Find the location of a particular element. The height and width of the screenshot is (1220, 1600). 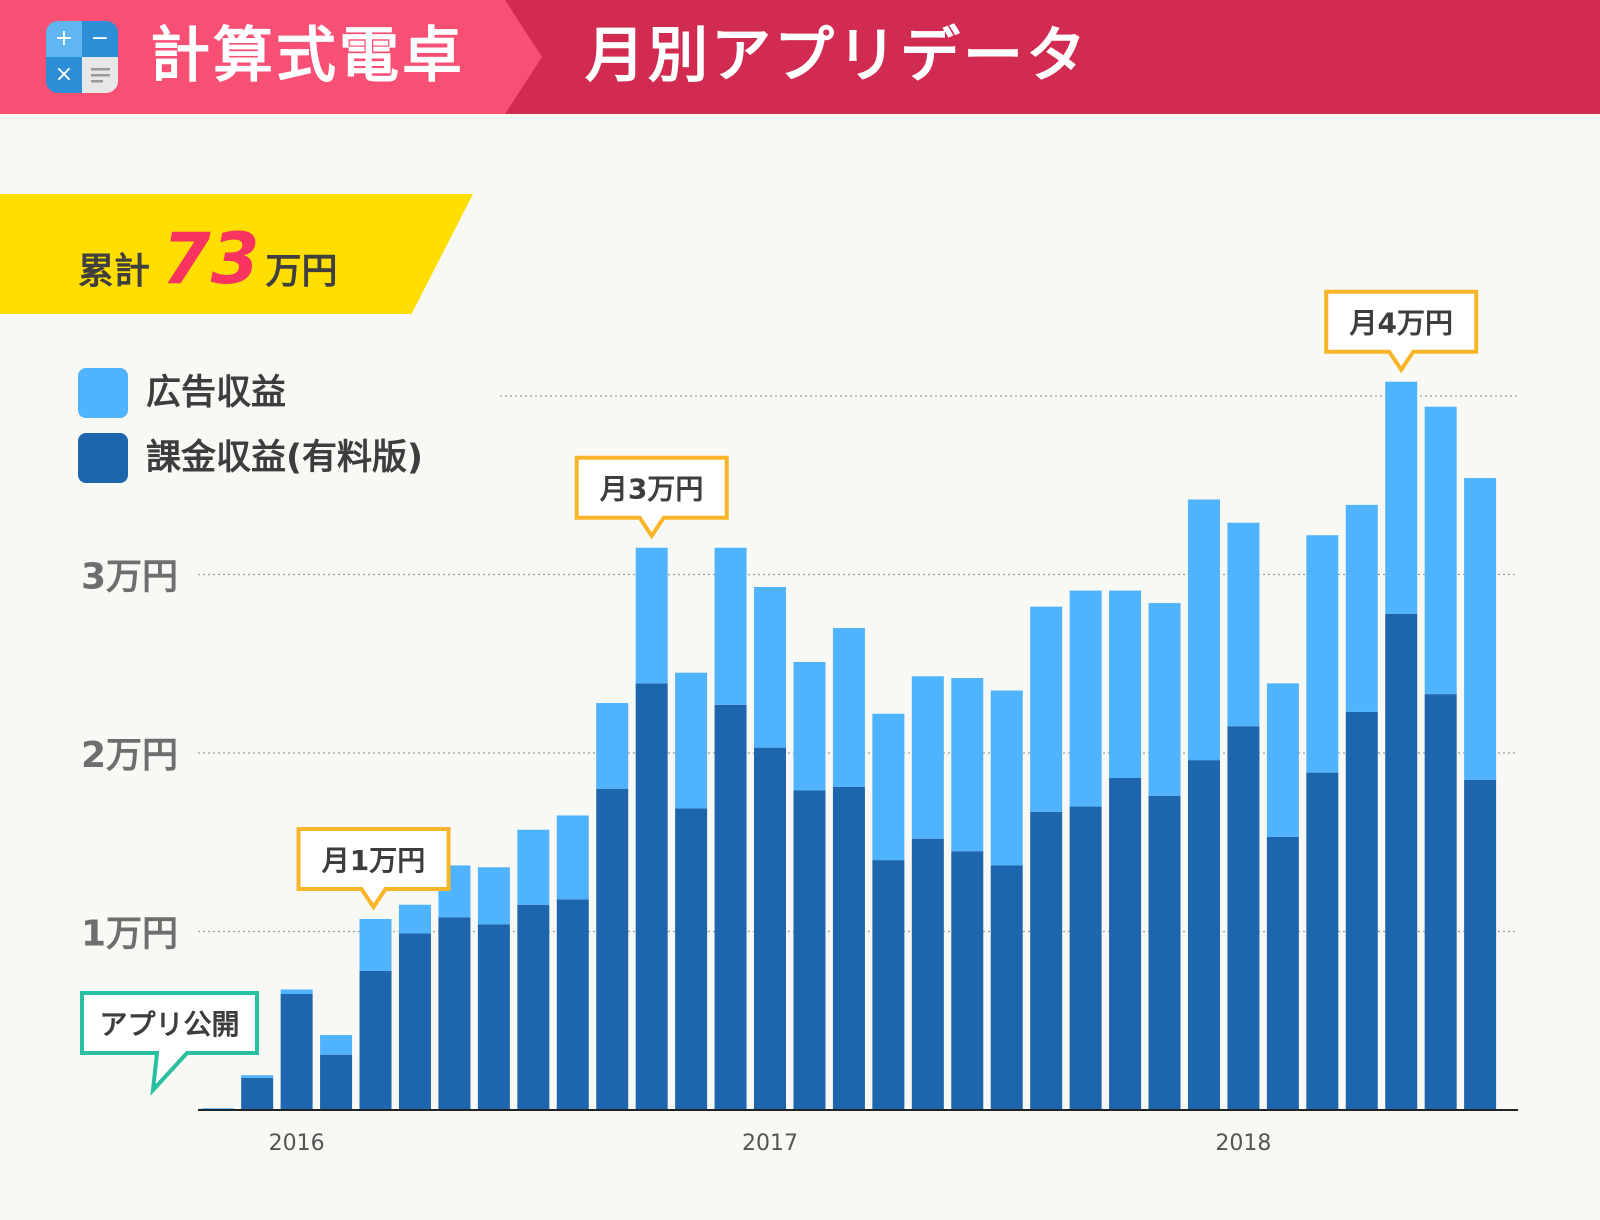

total-label: 累計 is located at coordinates (114, 271).